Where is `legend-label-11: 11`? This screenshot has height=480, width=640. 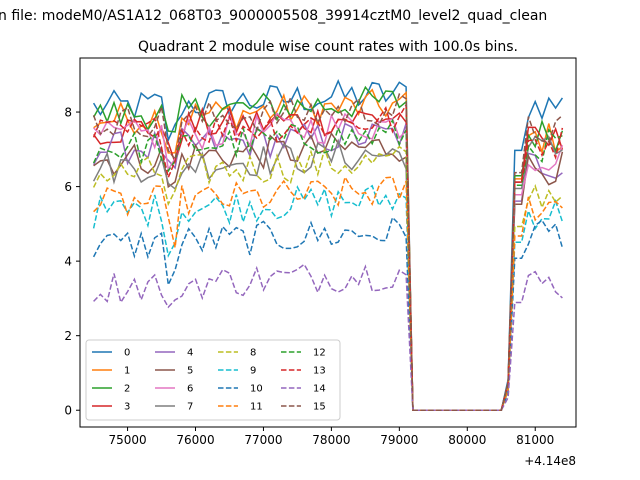
legend-label-11: 11 is located at coordinates (256, 407).